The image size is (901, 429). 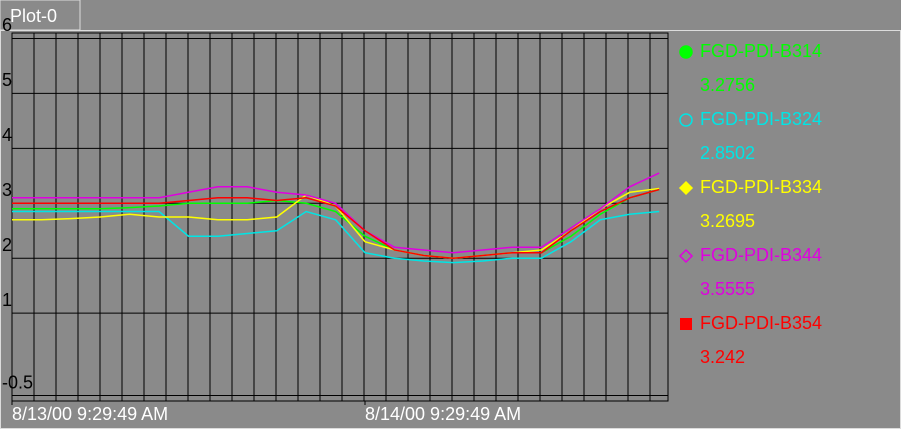 I want to click on legend-name: FGD-PDI-B324, so click(x=761, y=119).